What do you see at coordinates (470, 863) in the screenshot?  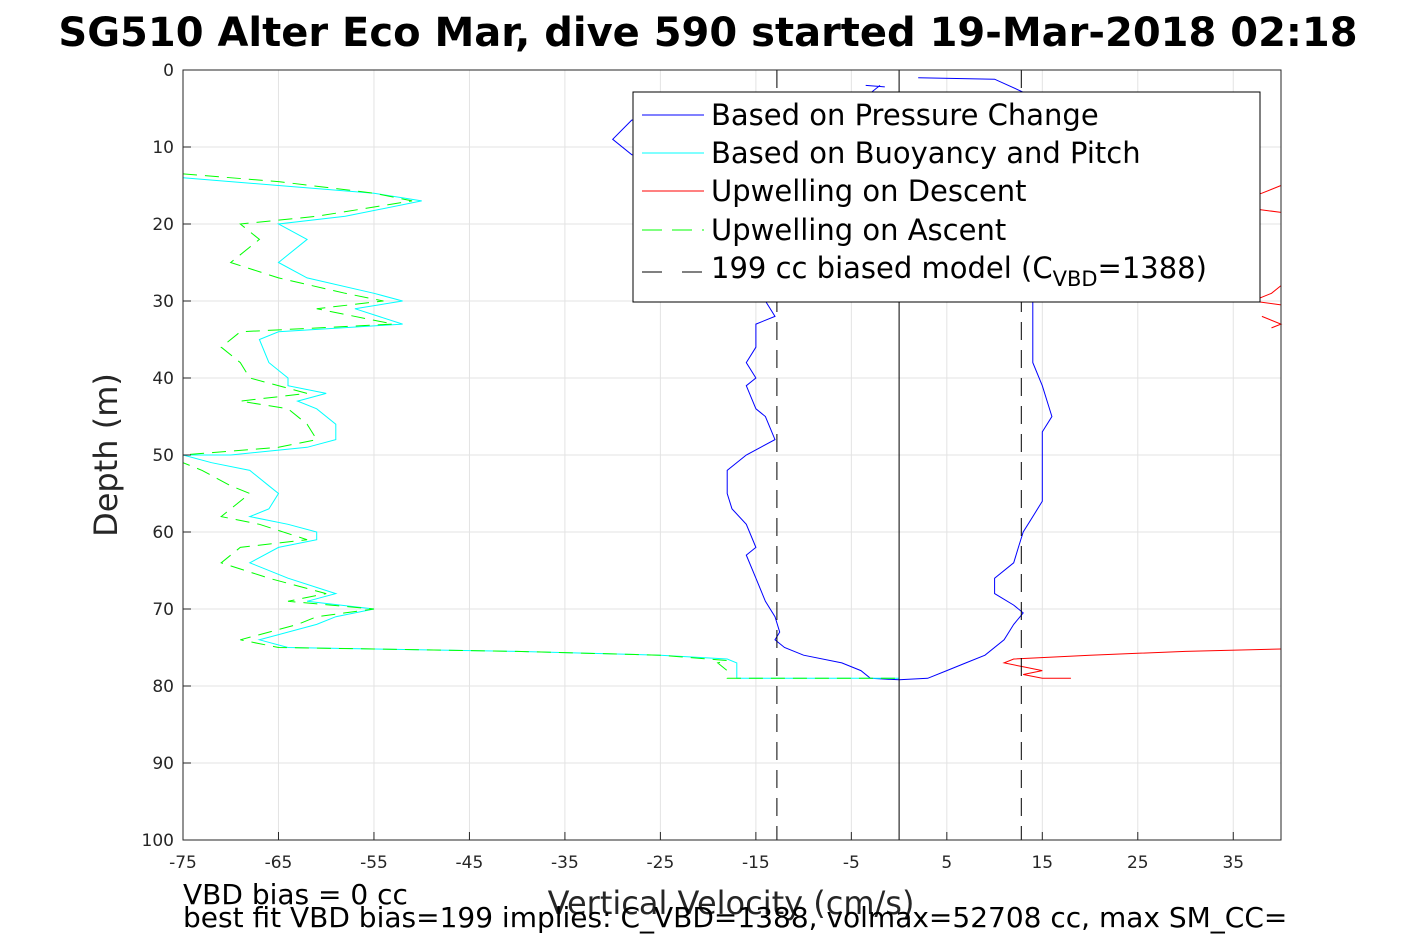 I see `x-tick-label: -45` at bounding box center [470, 863].